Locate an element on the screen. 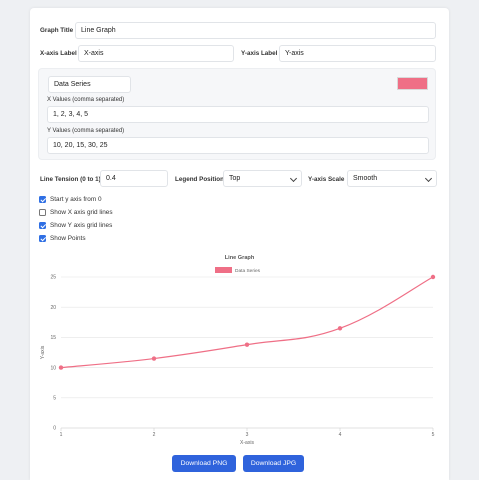 The height and width of the screenshot is (480, 479). graph-title-input: Line Graph is located at coordinates (255, 30).